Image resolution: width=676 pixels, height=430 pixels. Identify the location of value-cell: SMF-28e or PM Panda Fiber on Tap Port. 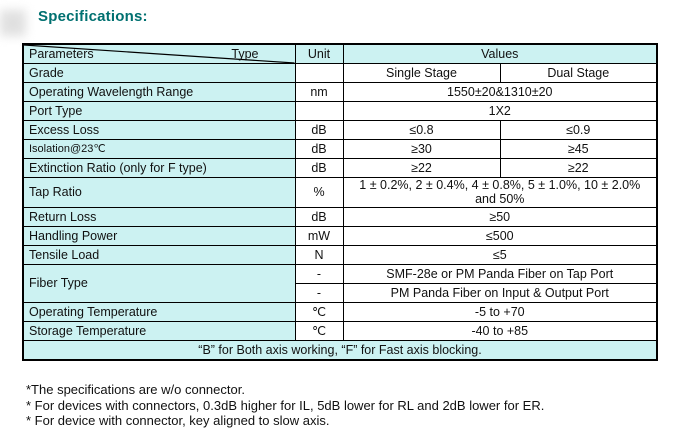
(500, 273).